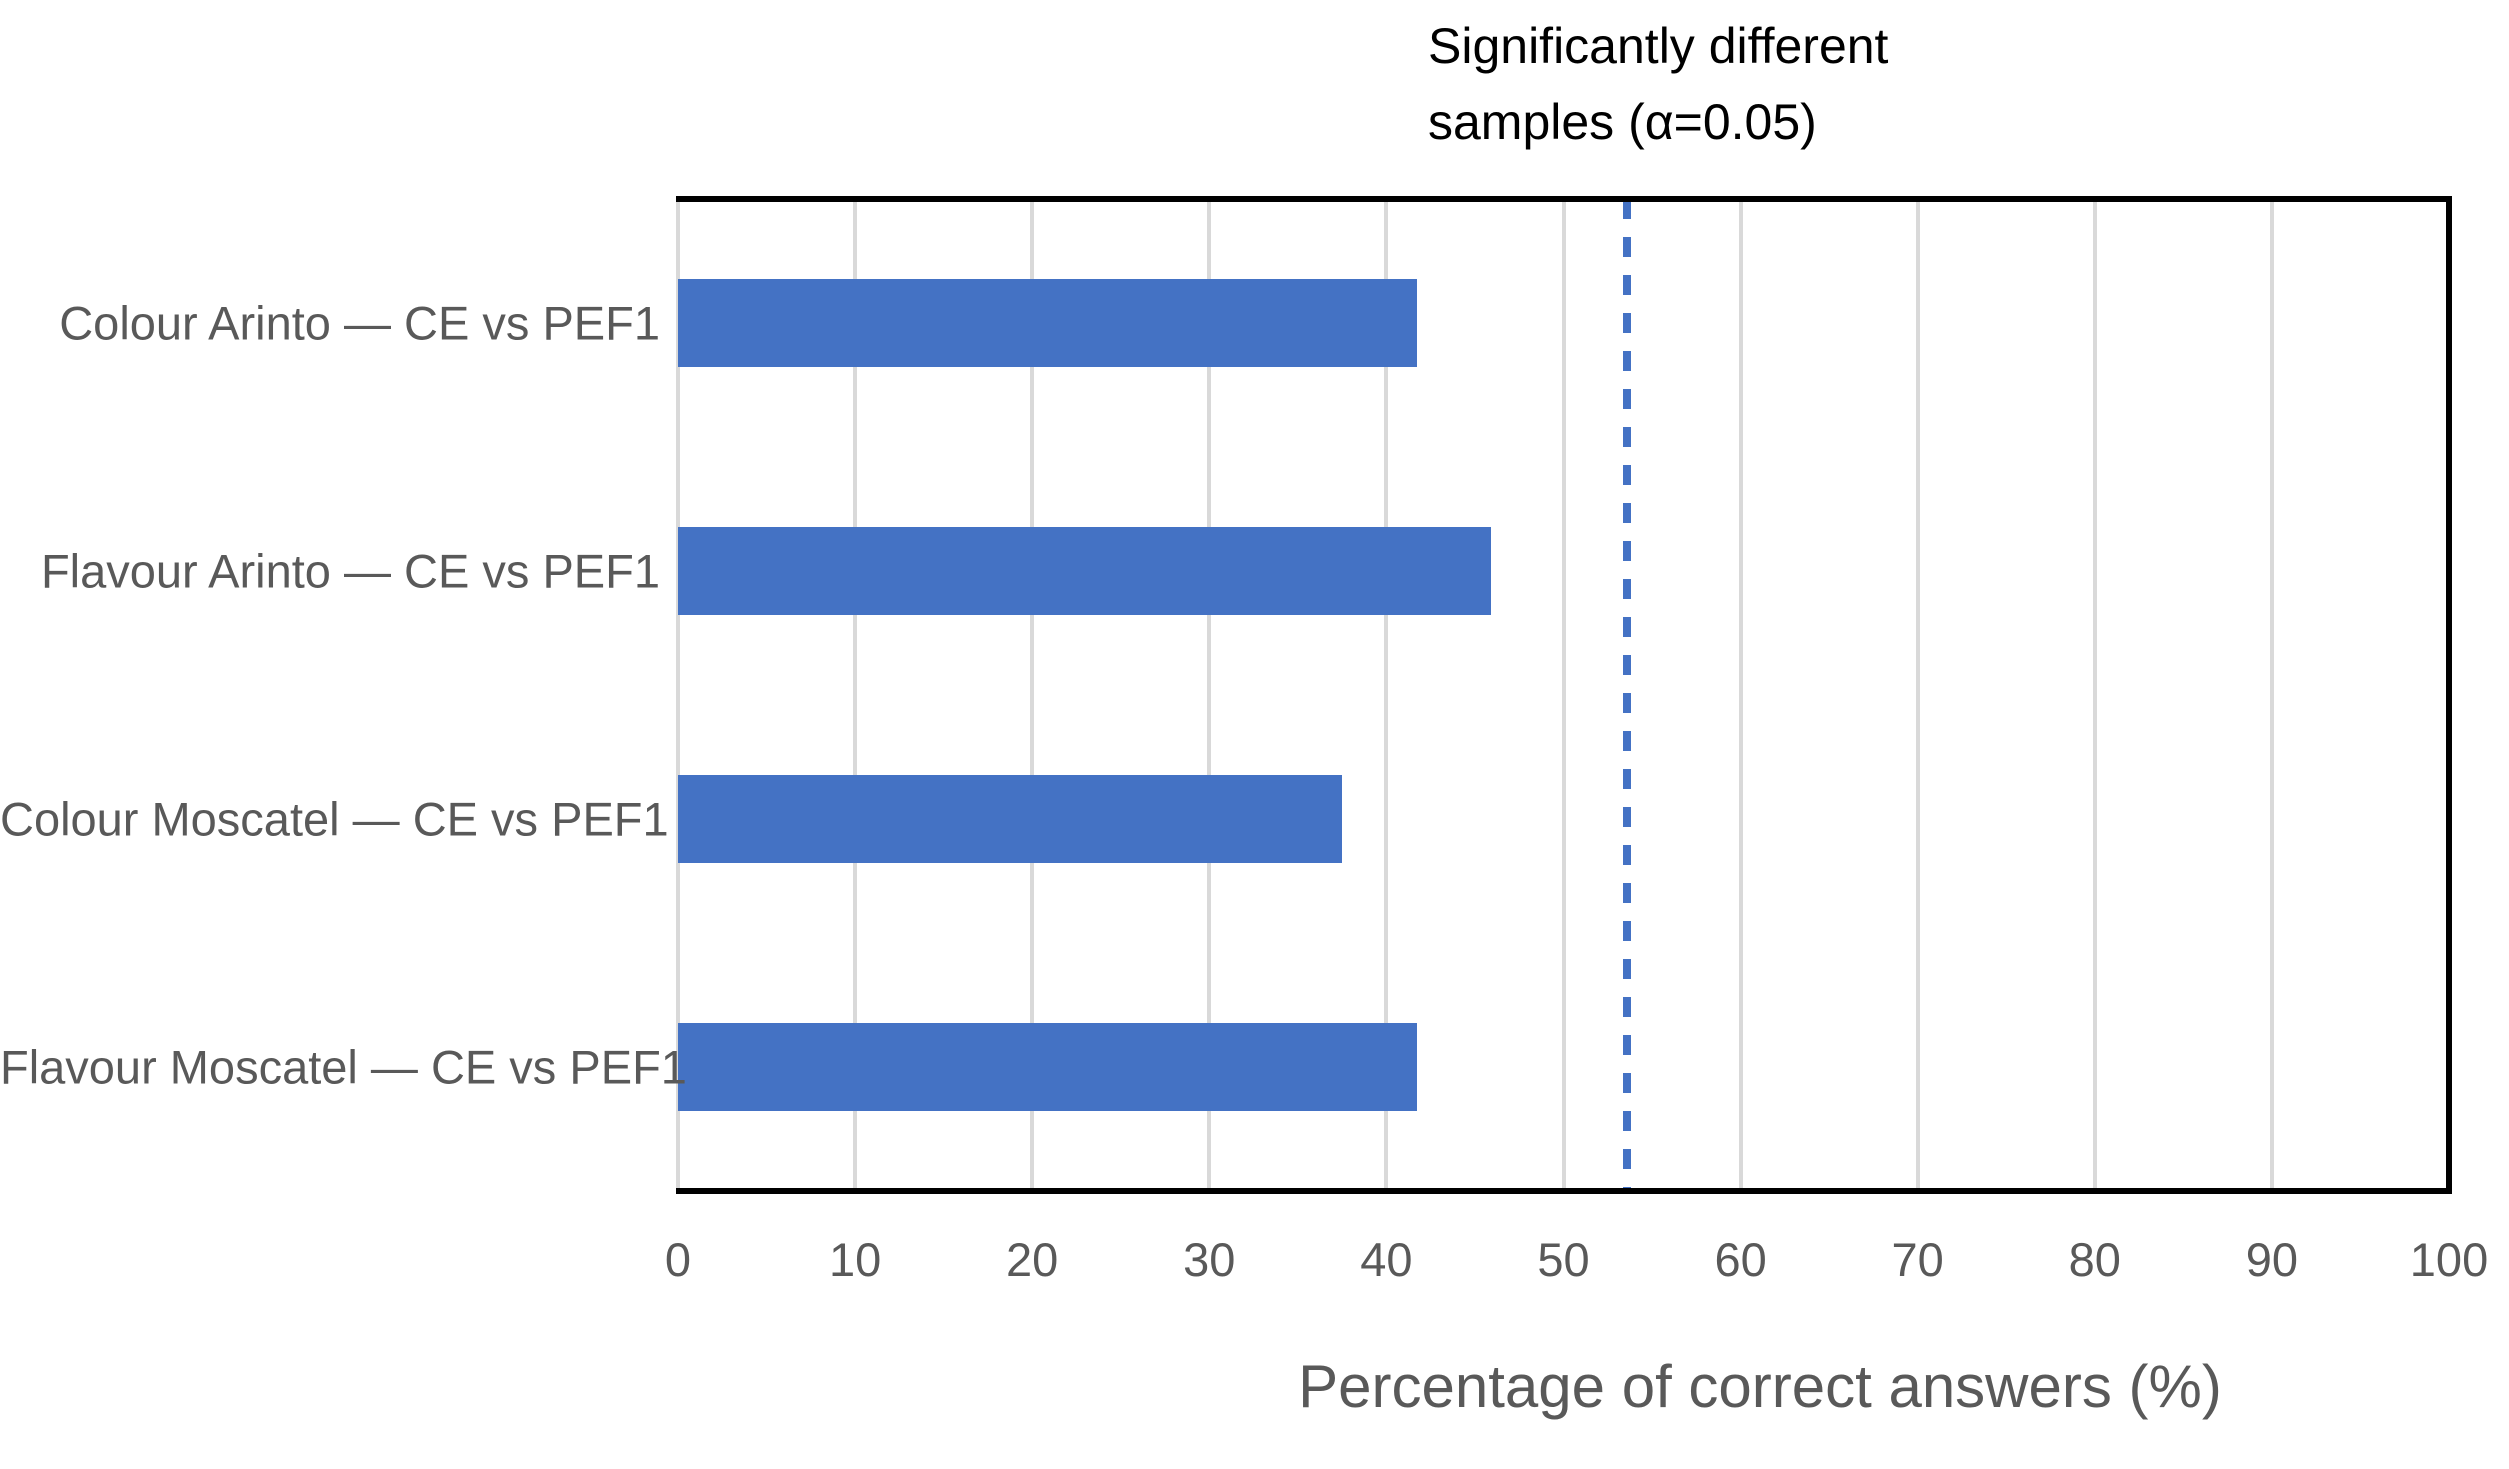 Image resolution: width=2509 pixels, height=1469 pixels. Describe the element at coordinates (1563, 1259) in the screenshot. I see `x-tick-label: 50` at that location.